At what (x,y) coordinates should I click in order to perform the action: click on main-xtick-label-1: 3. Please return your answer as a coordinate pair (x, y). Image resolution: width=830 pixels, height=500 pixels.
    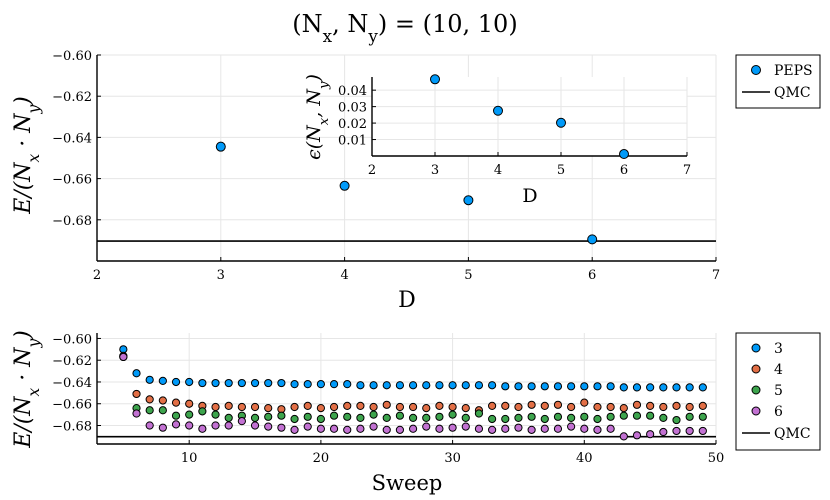
    Looking at the image, I should click on (221, 275).